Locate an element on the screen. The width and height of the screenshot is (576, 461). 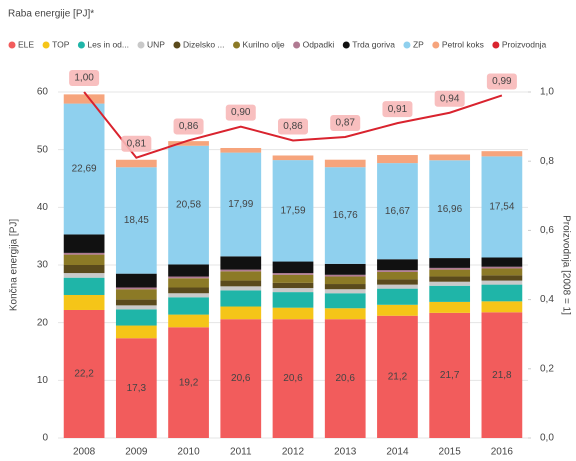
data-label: 0,94 is located at coordinates (450, 98).